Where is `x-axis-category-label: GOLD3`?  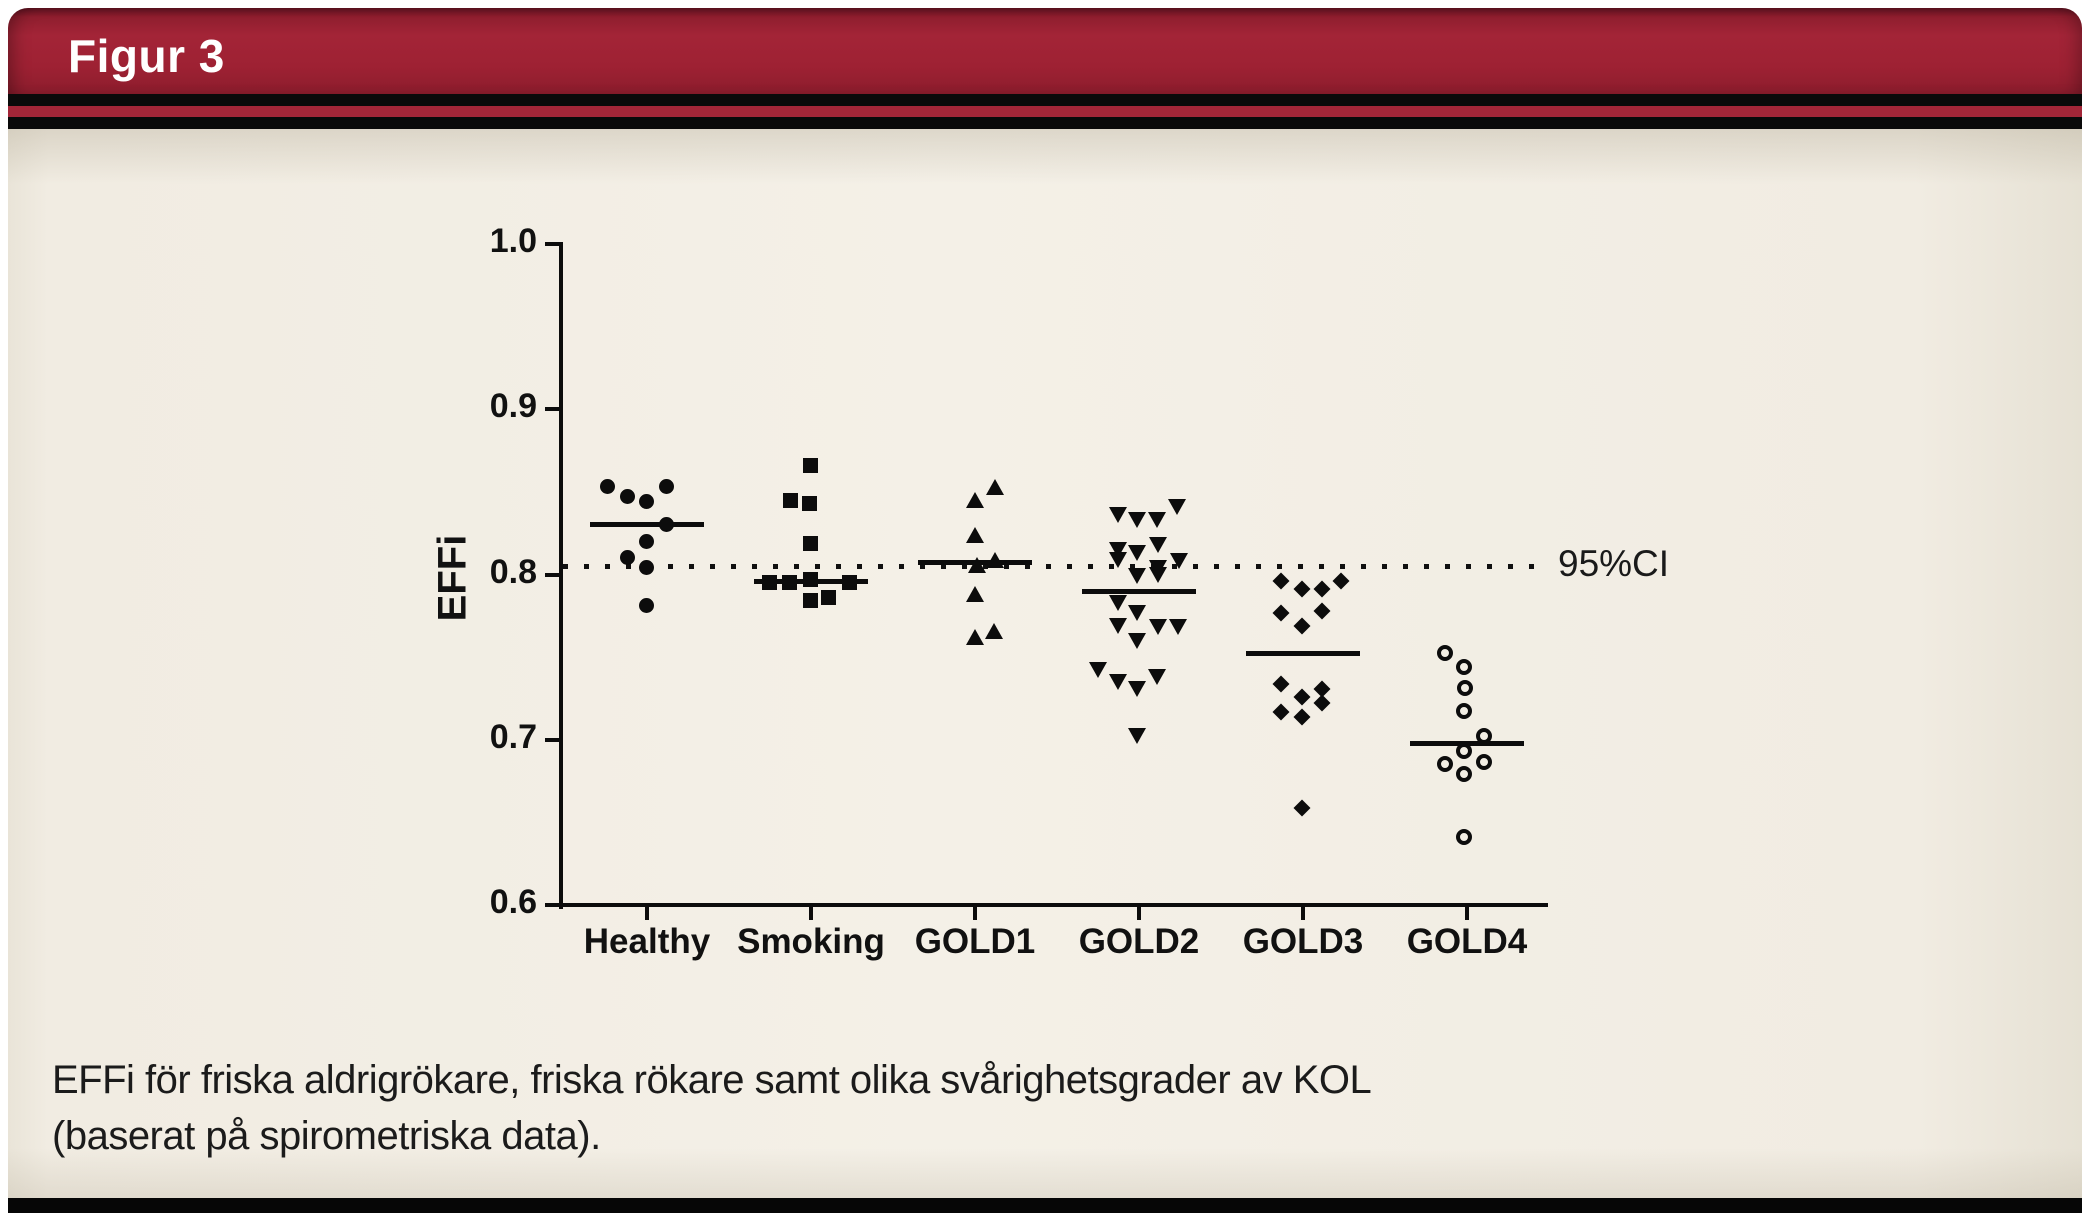
x-axis-category-label: GOLD3 is located at coordinates (1303, 941).